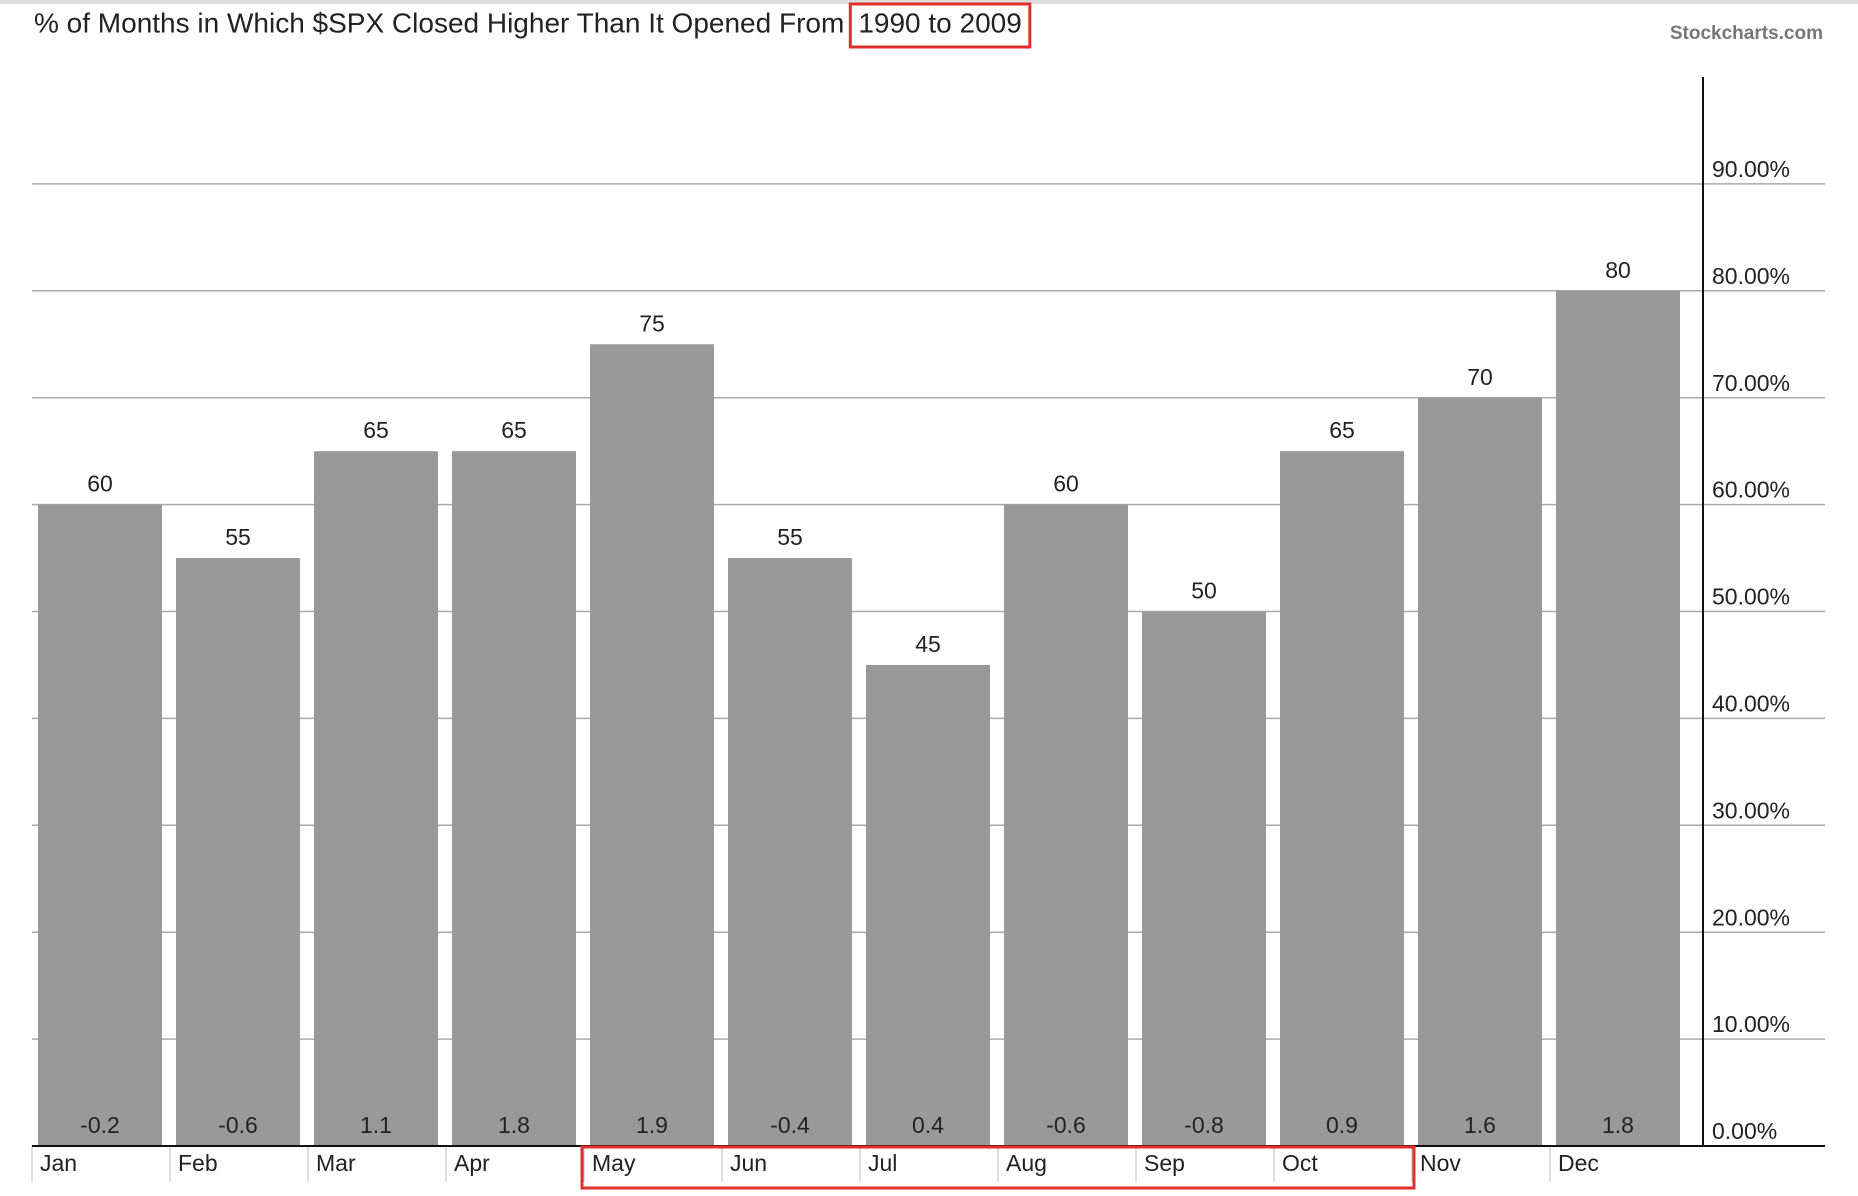  I want to click on y-tick-label: 40.00%, so click(1751, 703).